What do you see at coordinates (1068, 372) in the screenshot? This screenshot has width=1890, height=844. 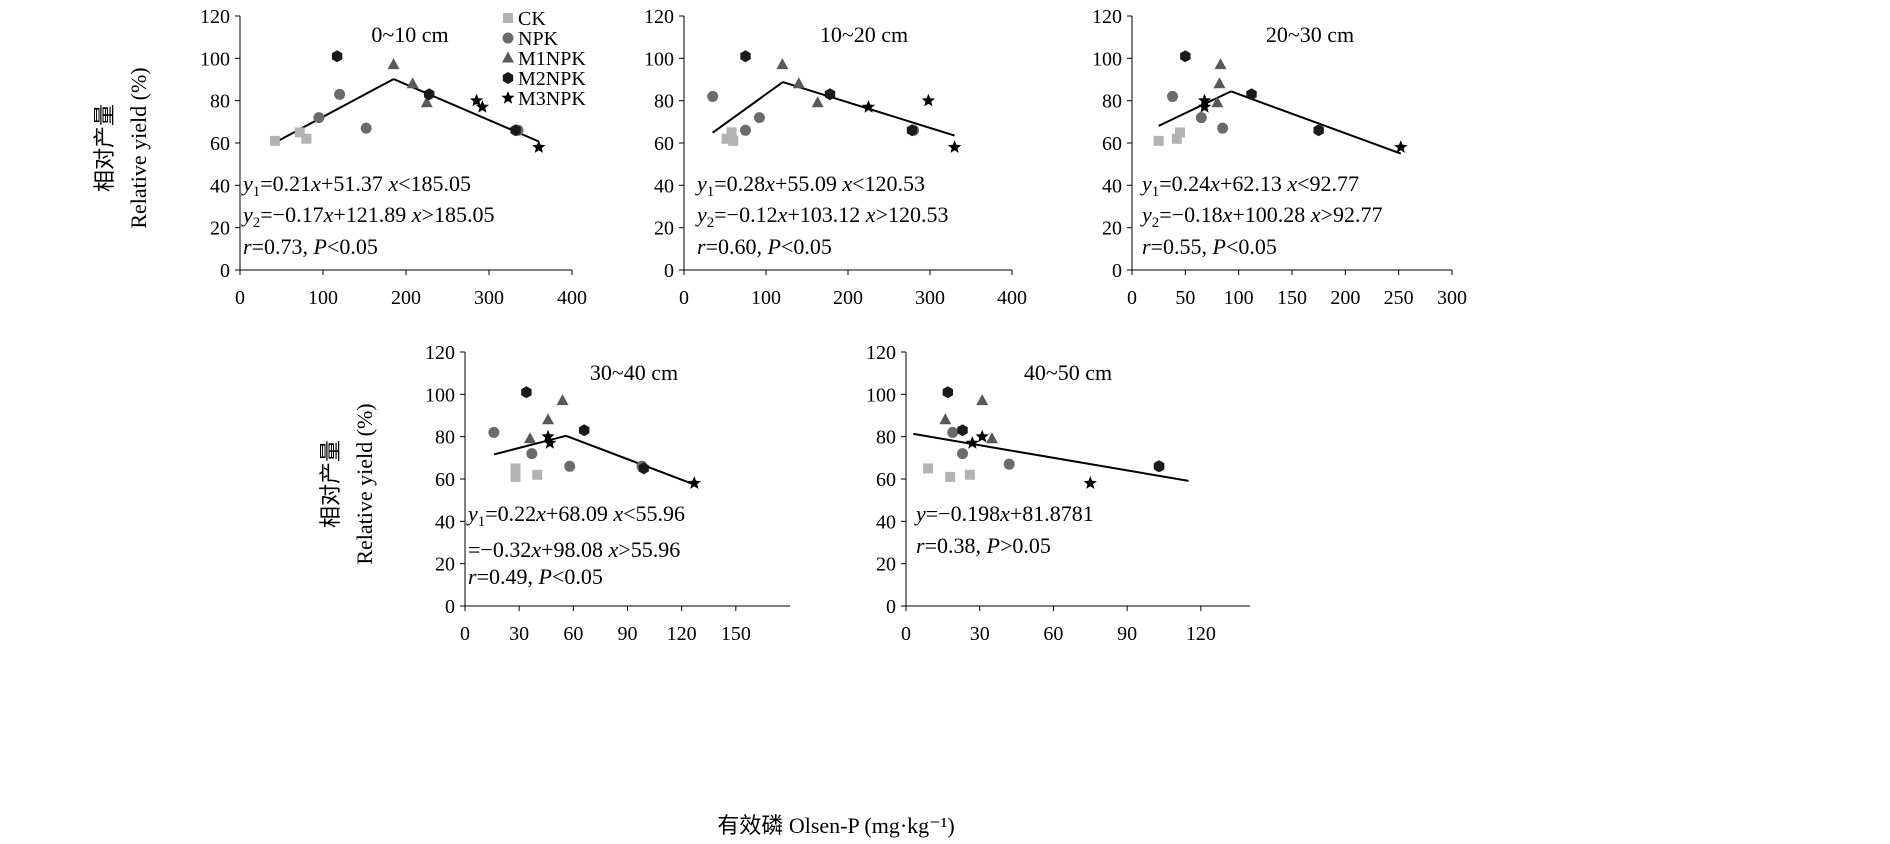 I see `panel-title: 40~50 cm` at bounding box center [1068, 372].